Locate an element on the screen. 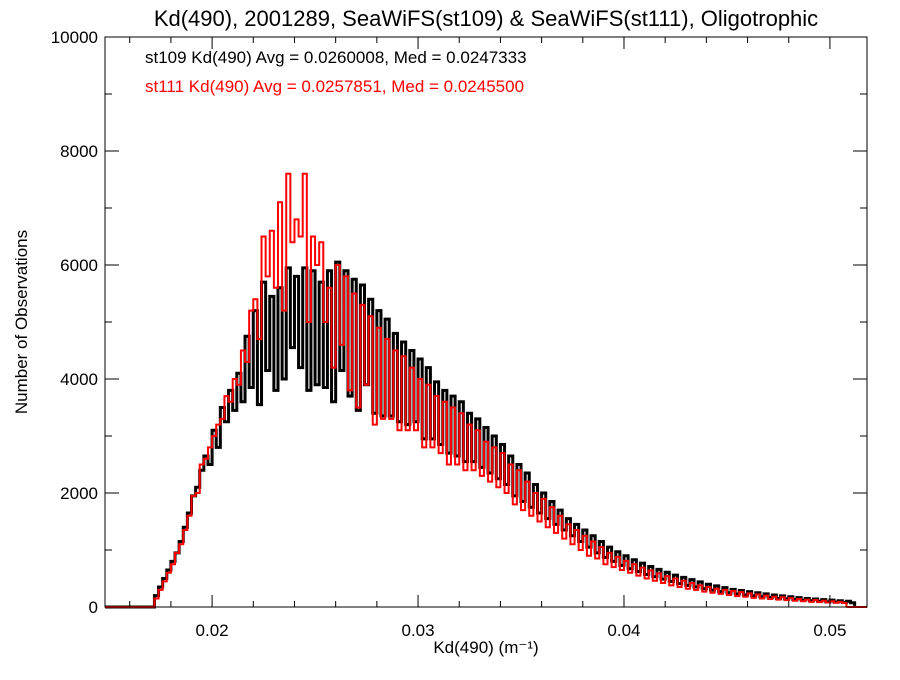  y-tick-label: 0 is located at coordinates (93, 607).